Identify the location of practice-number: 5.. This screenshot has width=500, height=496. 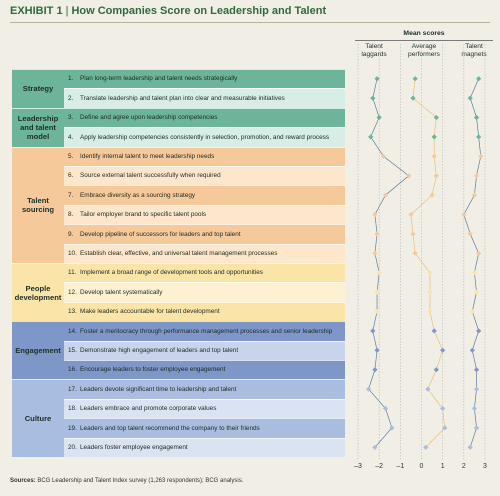
(71, 157).